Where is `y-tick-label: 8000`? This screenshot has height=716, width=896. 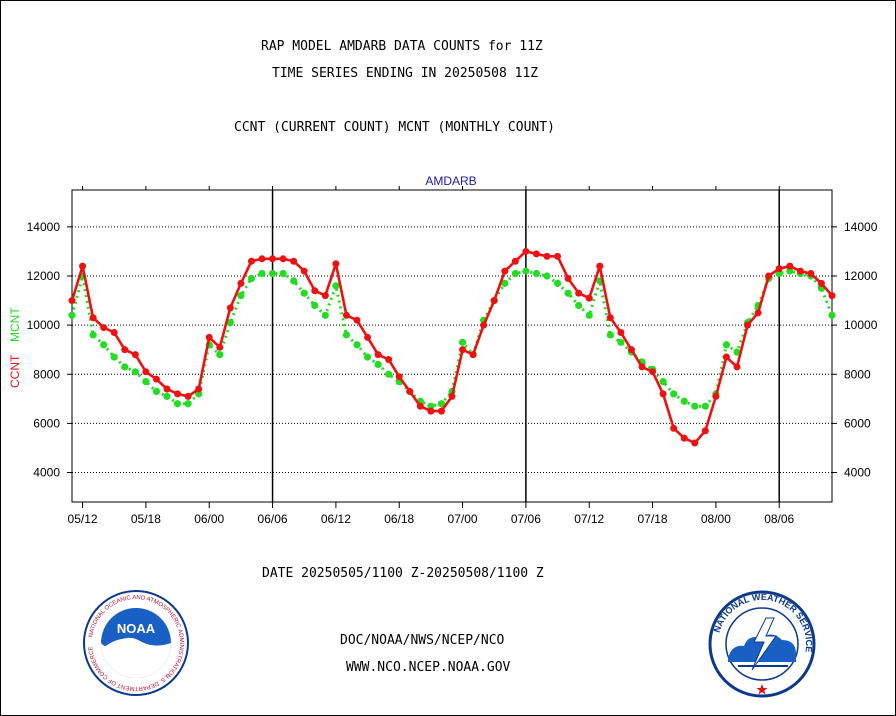 y-tick-label: 8000 is located at coordinates (46, 374).